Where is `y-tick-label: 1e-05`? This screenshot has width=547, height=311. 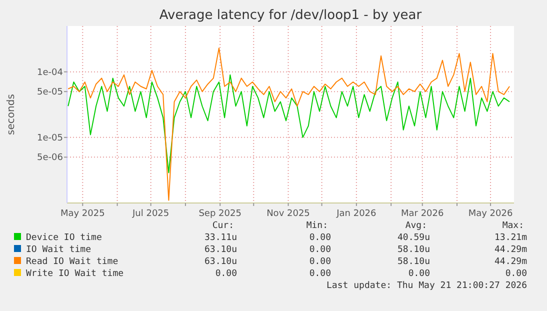
y-tick-label: 1e-05 is located at coordinates (50, 138).